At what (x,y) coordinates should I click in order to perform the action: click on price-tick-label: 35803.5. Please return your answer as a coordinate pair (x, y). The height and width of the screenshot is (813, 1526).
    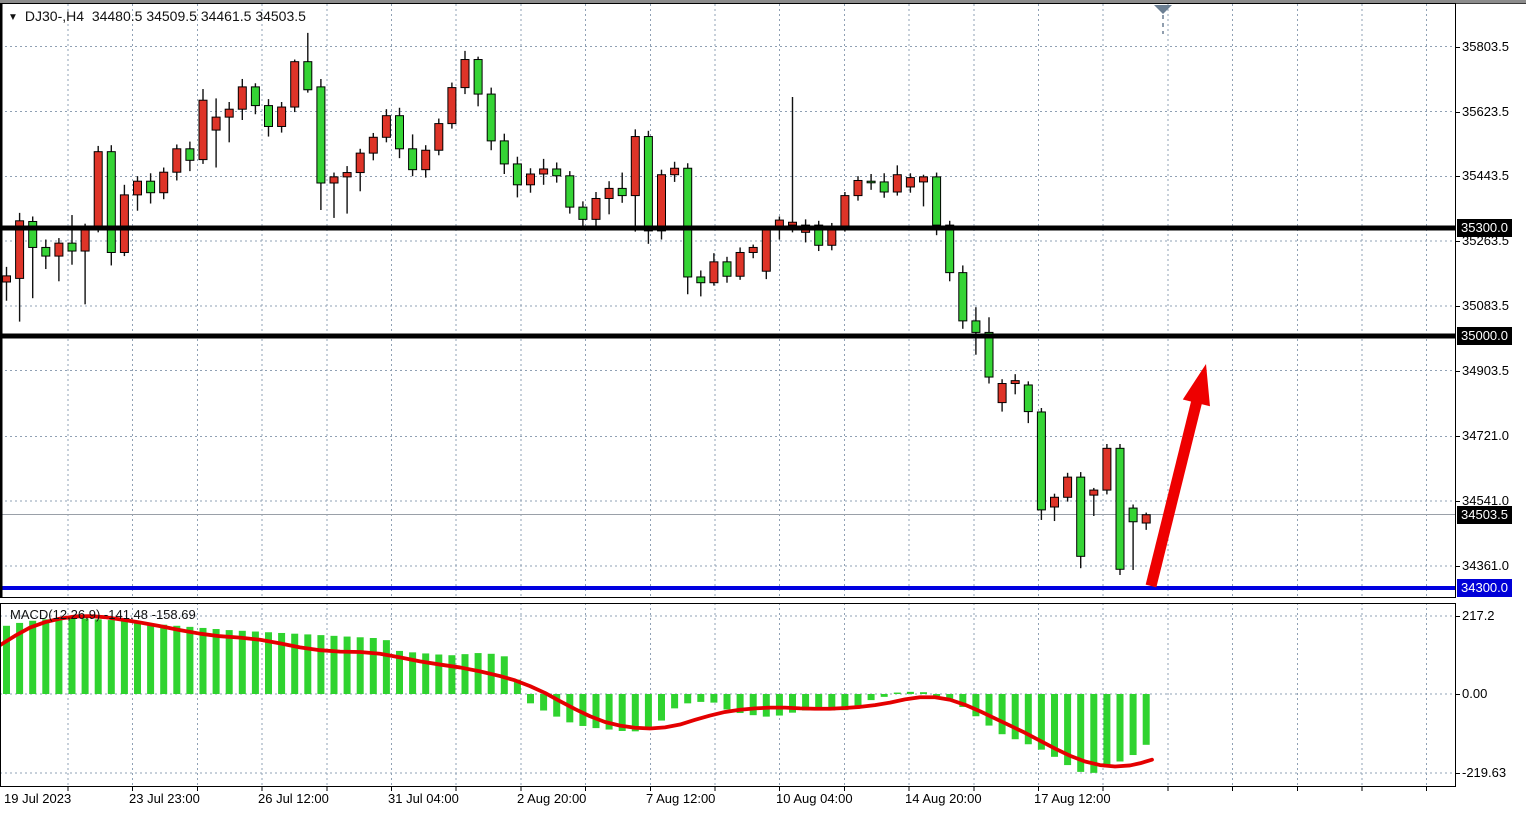
    Looking at the image, I should click on (1485, 46).